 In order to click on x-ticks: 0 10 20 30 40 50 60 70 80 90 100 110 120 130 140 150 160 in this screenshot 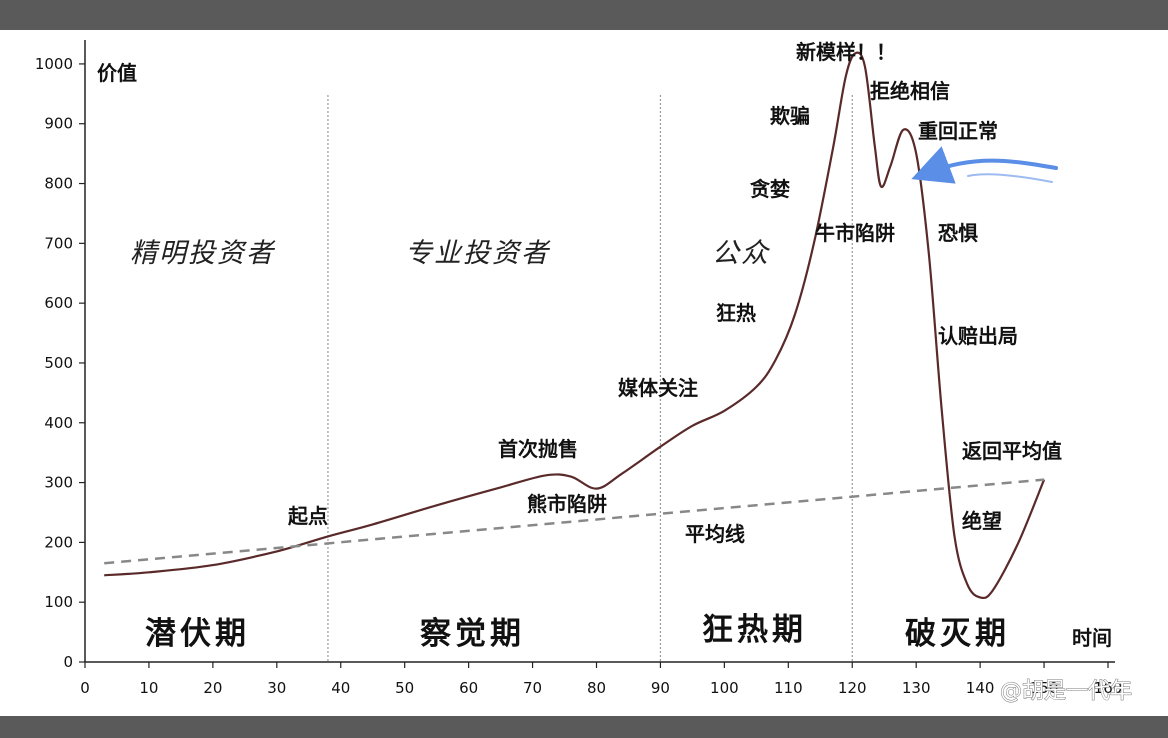, I will do `click(601, 679)`.